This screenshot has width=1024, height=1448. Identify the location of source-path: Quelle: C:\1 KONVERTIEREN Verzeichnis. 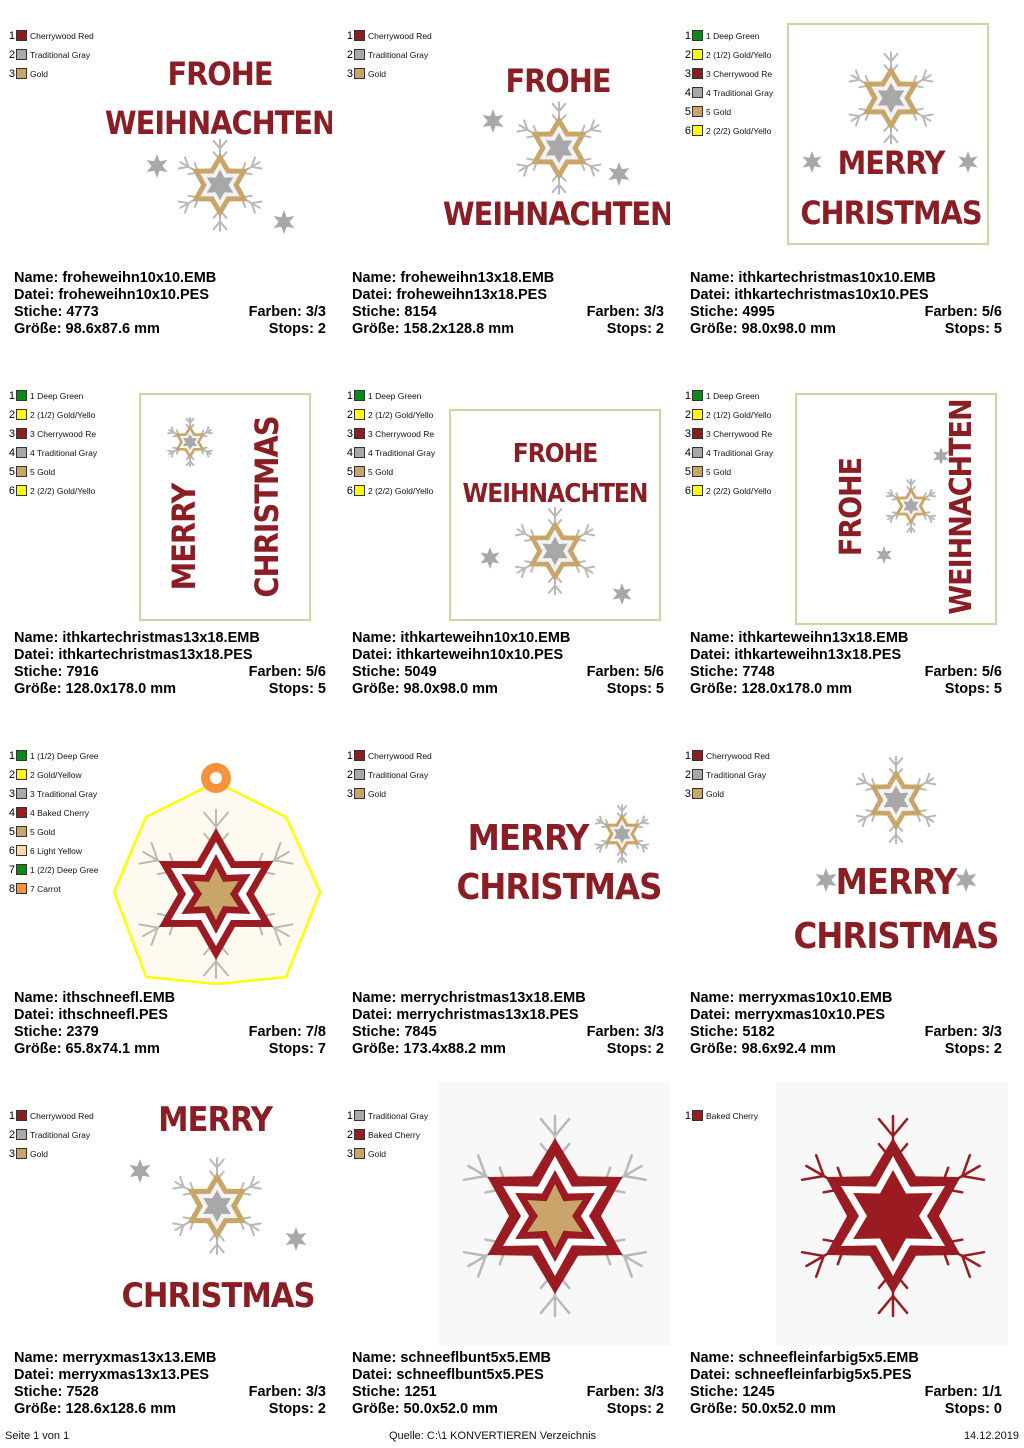
(493, 1436).